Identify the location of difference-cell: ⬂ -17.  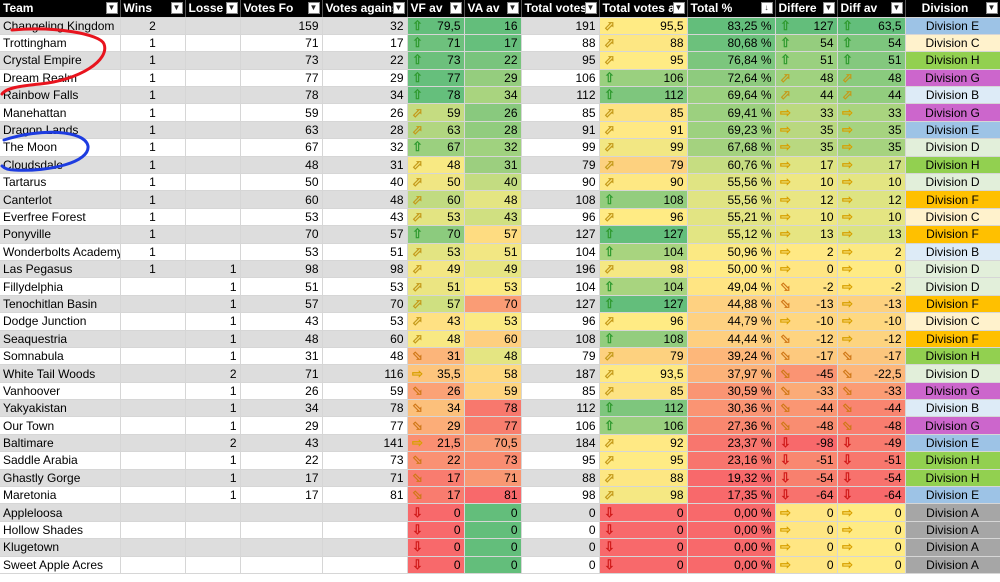
(806, 356).